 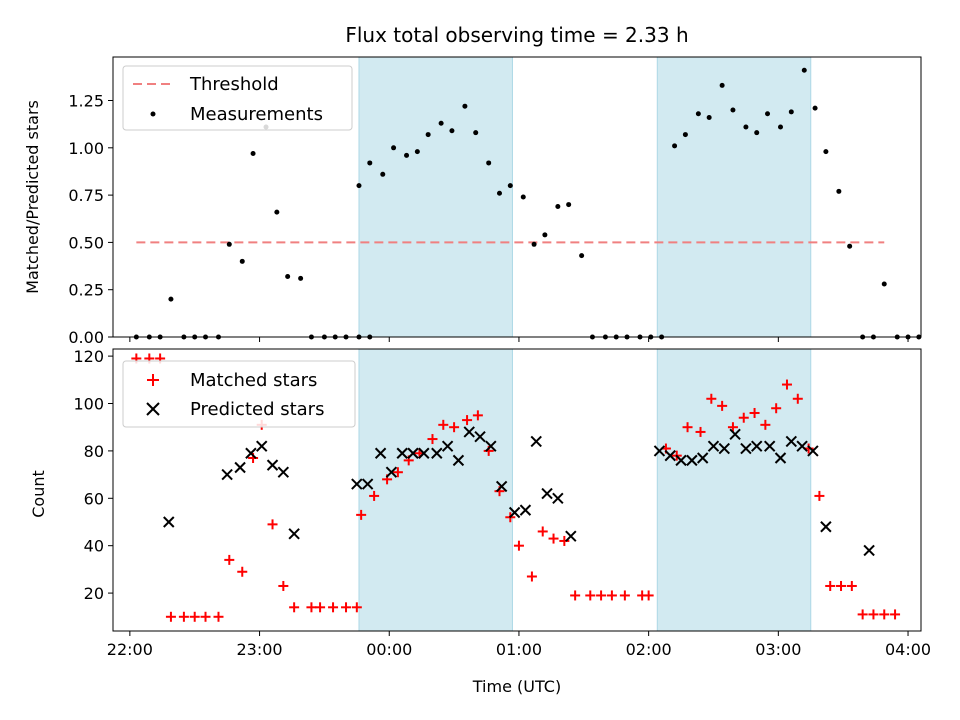 What do you see at coordinates (153, 380) in the screenshot?
I see `legend-matched-swatch` at bounding box center [153, 380].